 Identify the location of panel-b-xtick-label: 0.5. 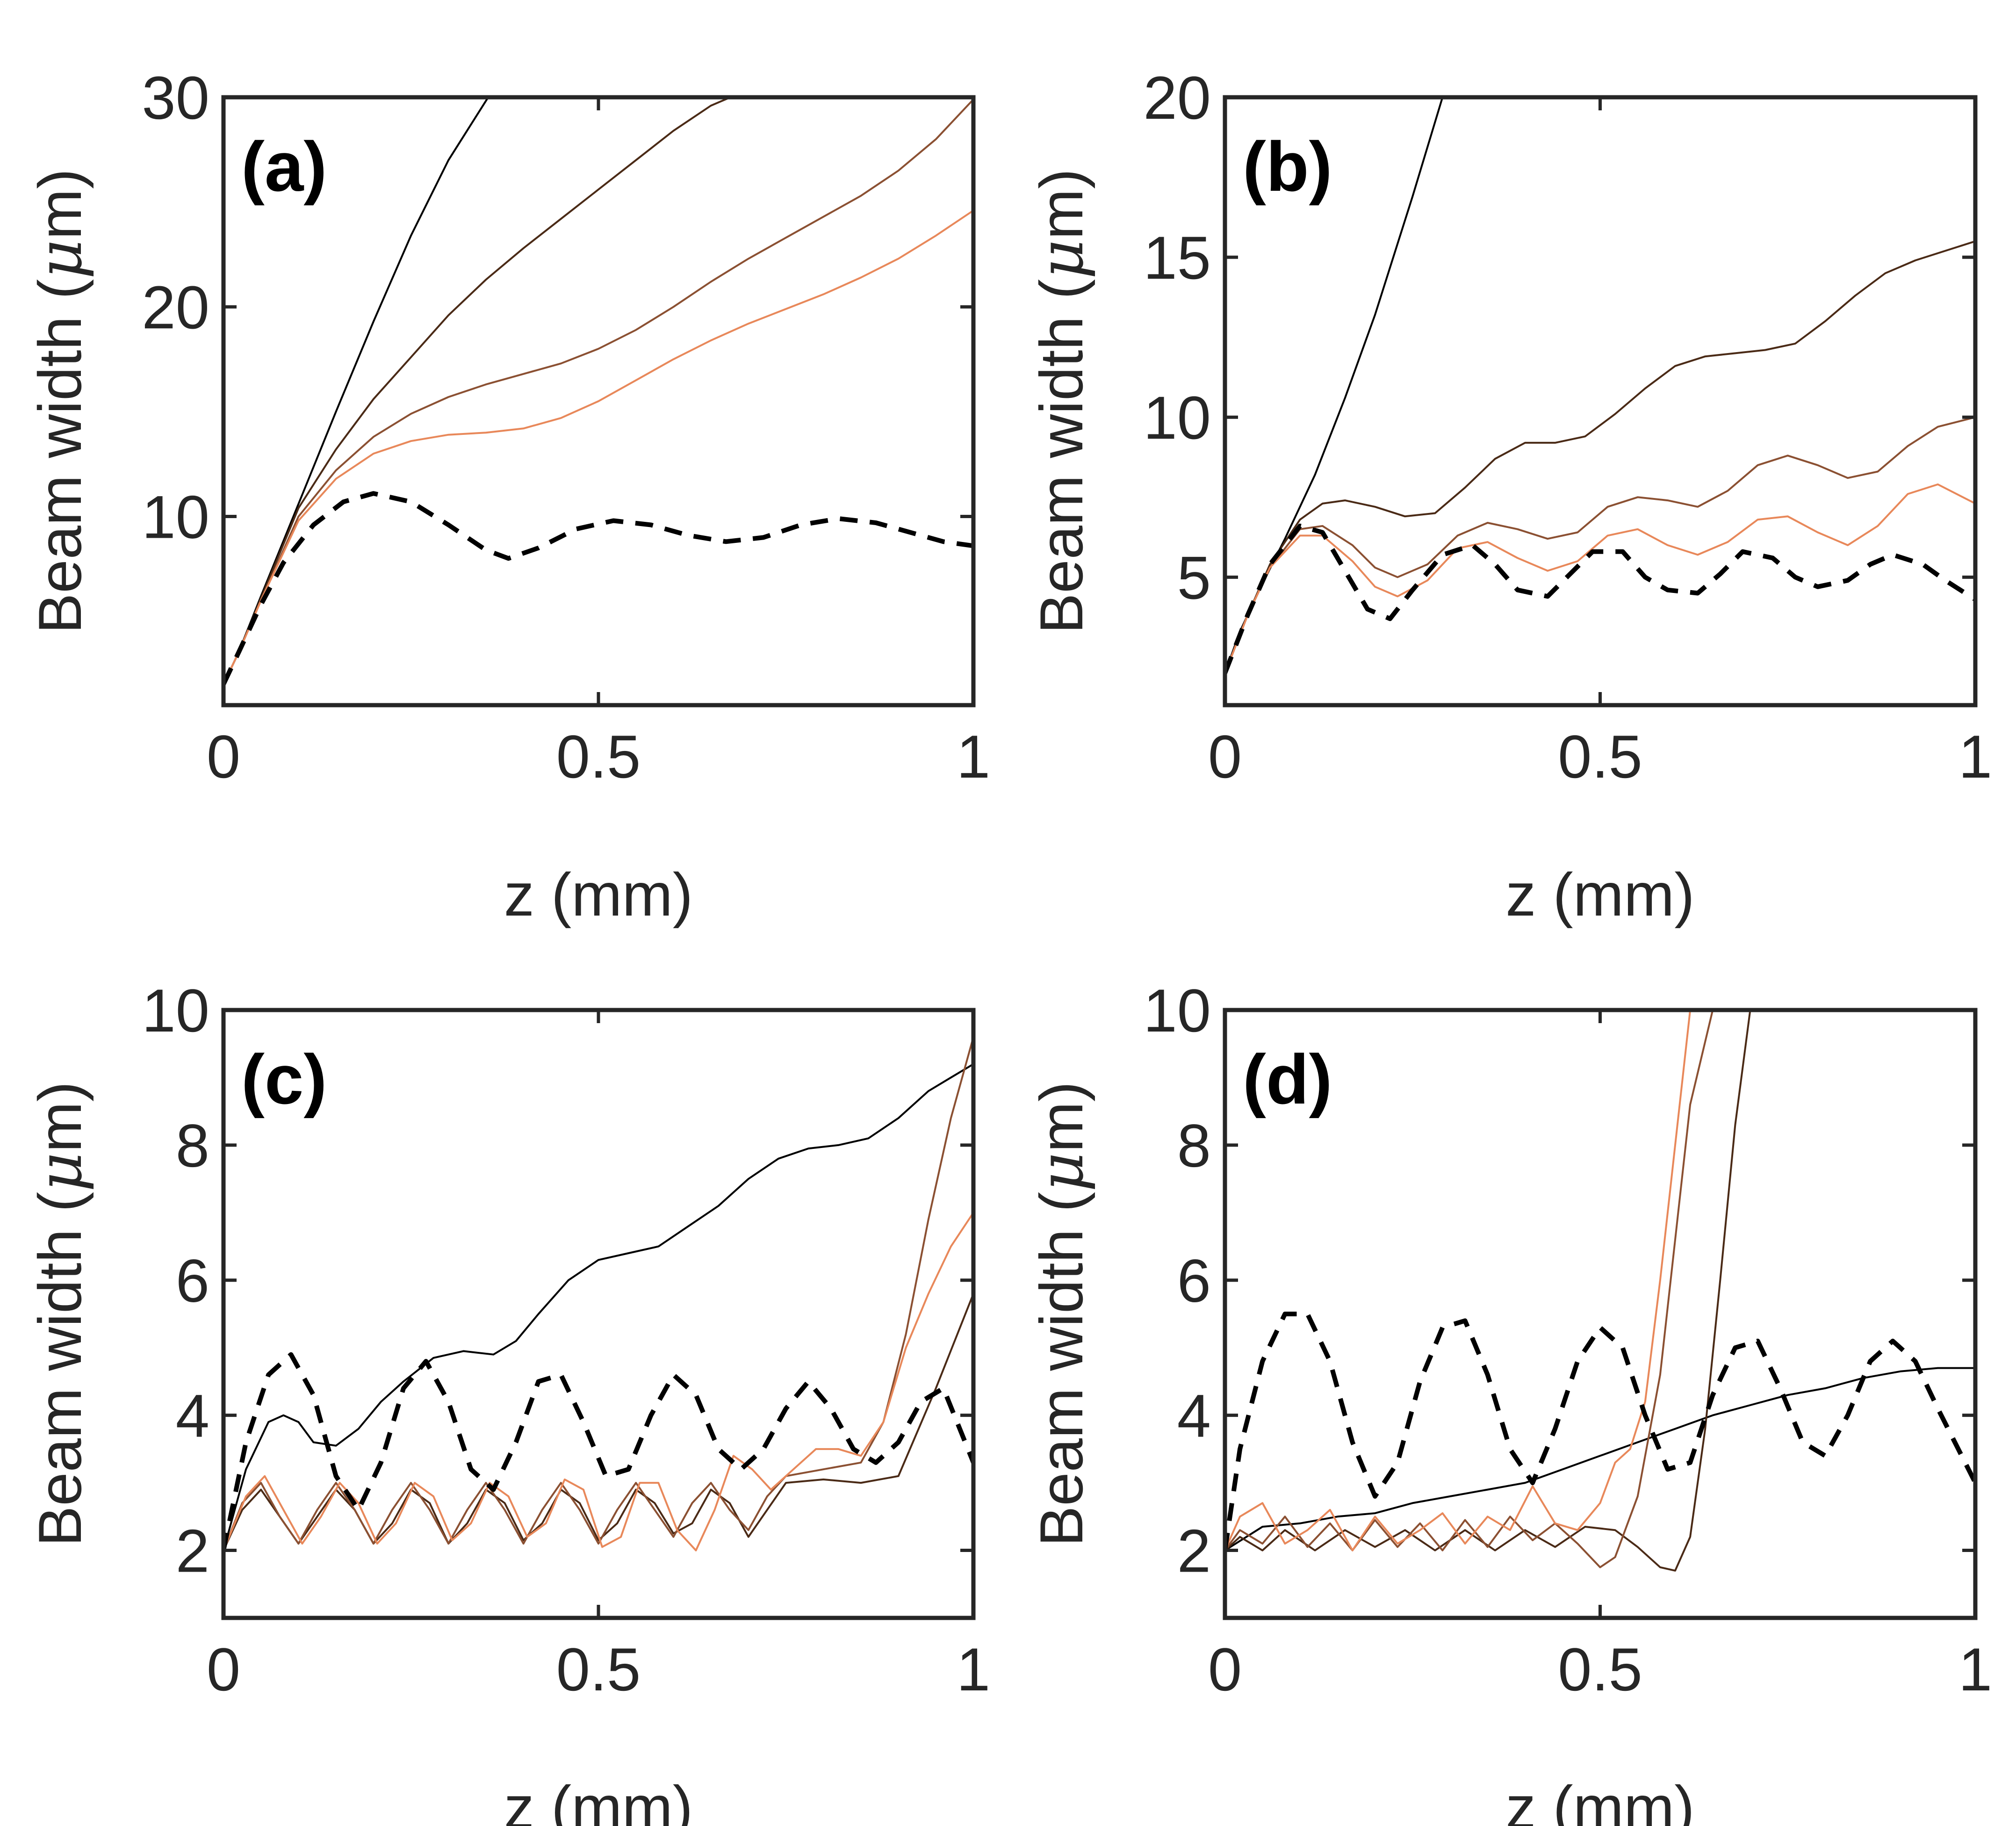
(1600, 756).